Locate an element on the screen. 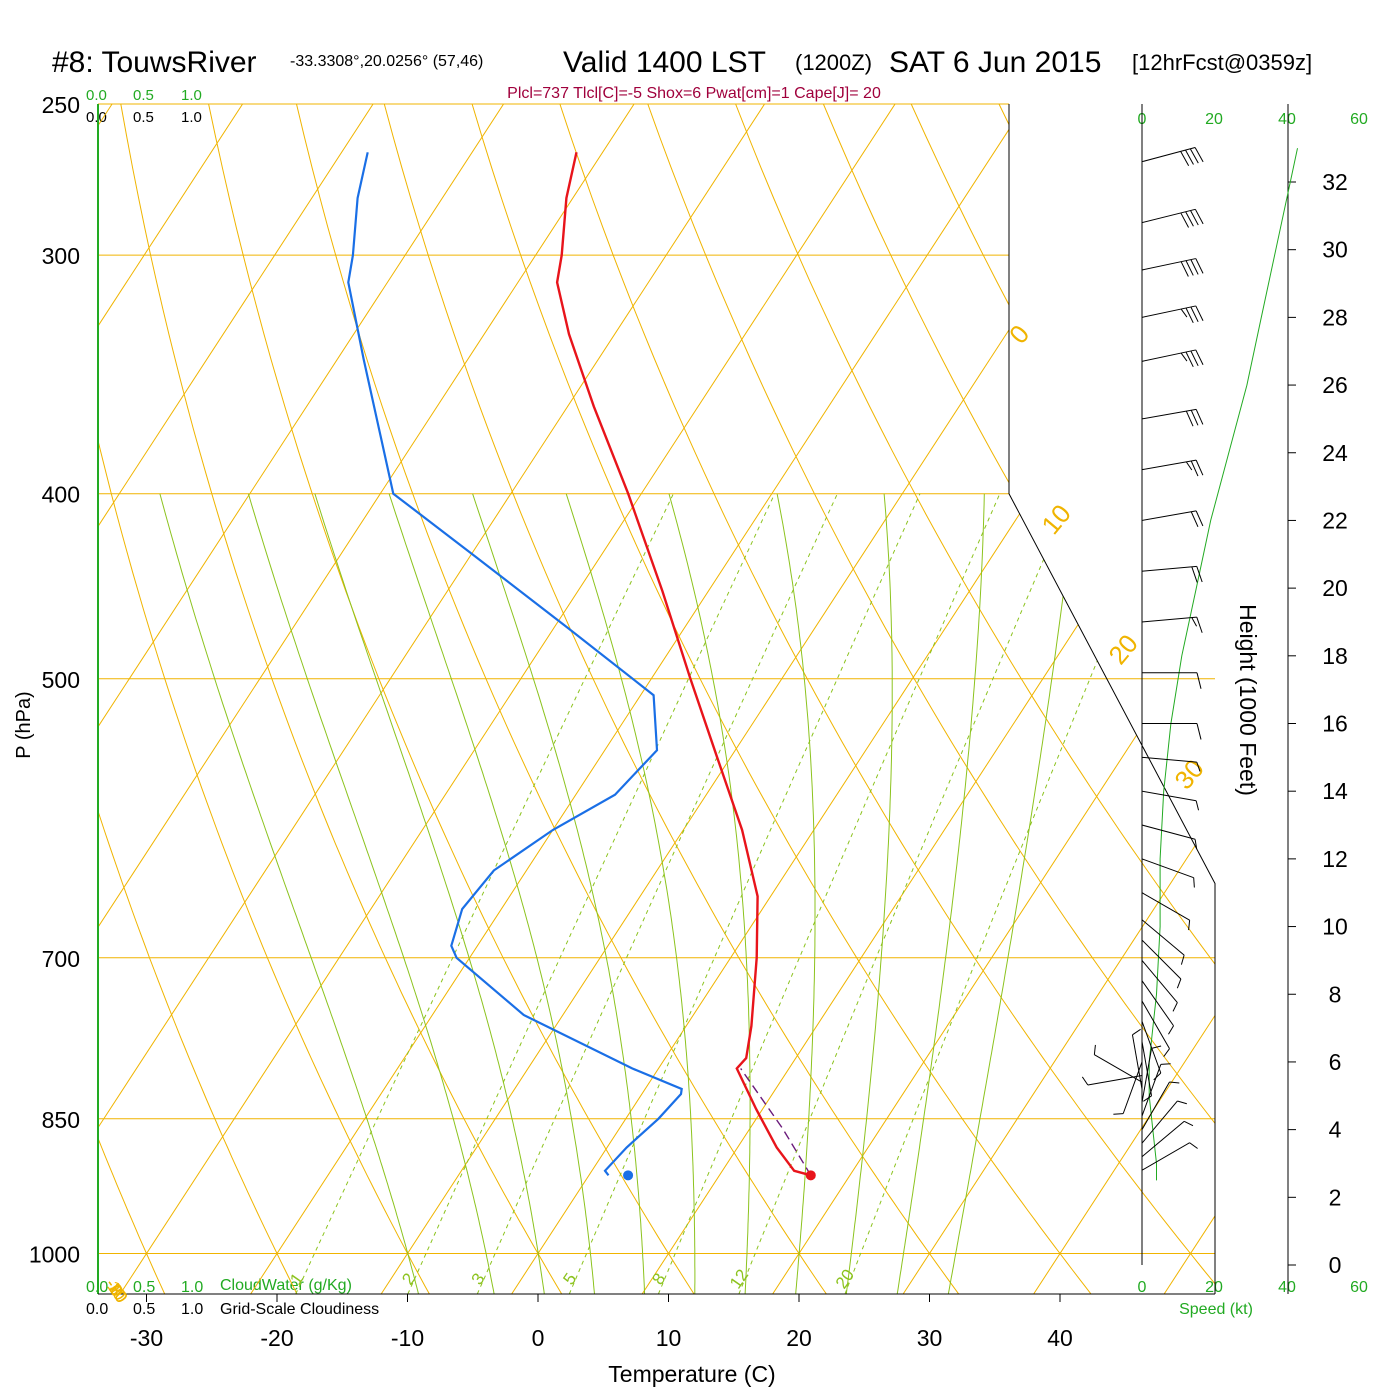  y-tick-label: 400 is located at coordinates (61, 495).